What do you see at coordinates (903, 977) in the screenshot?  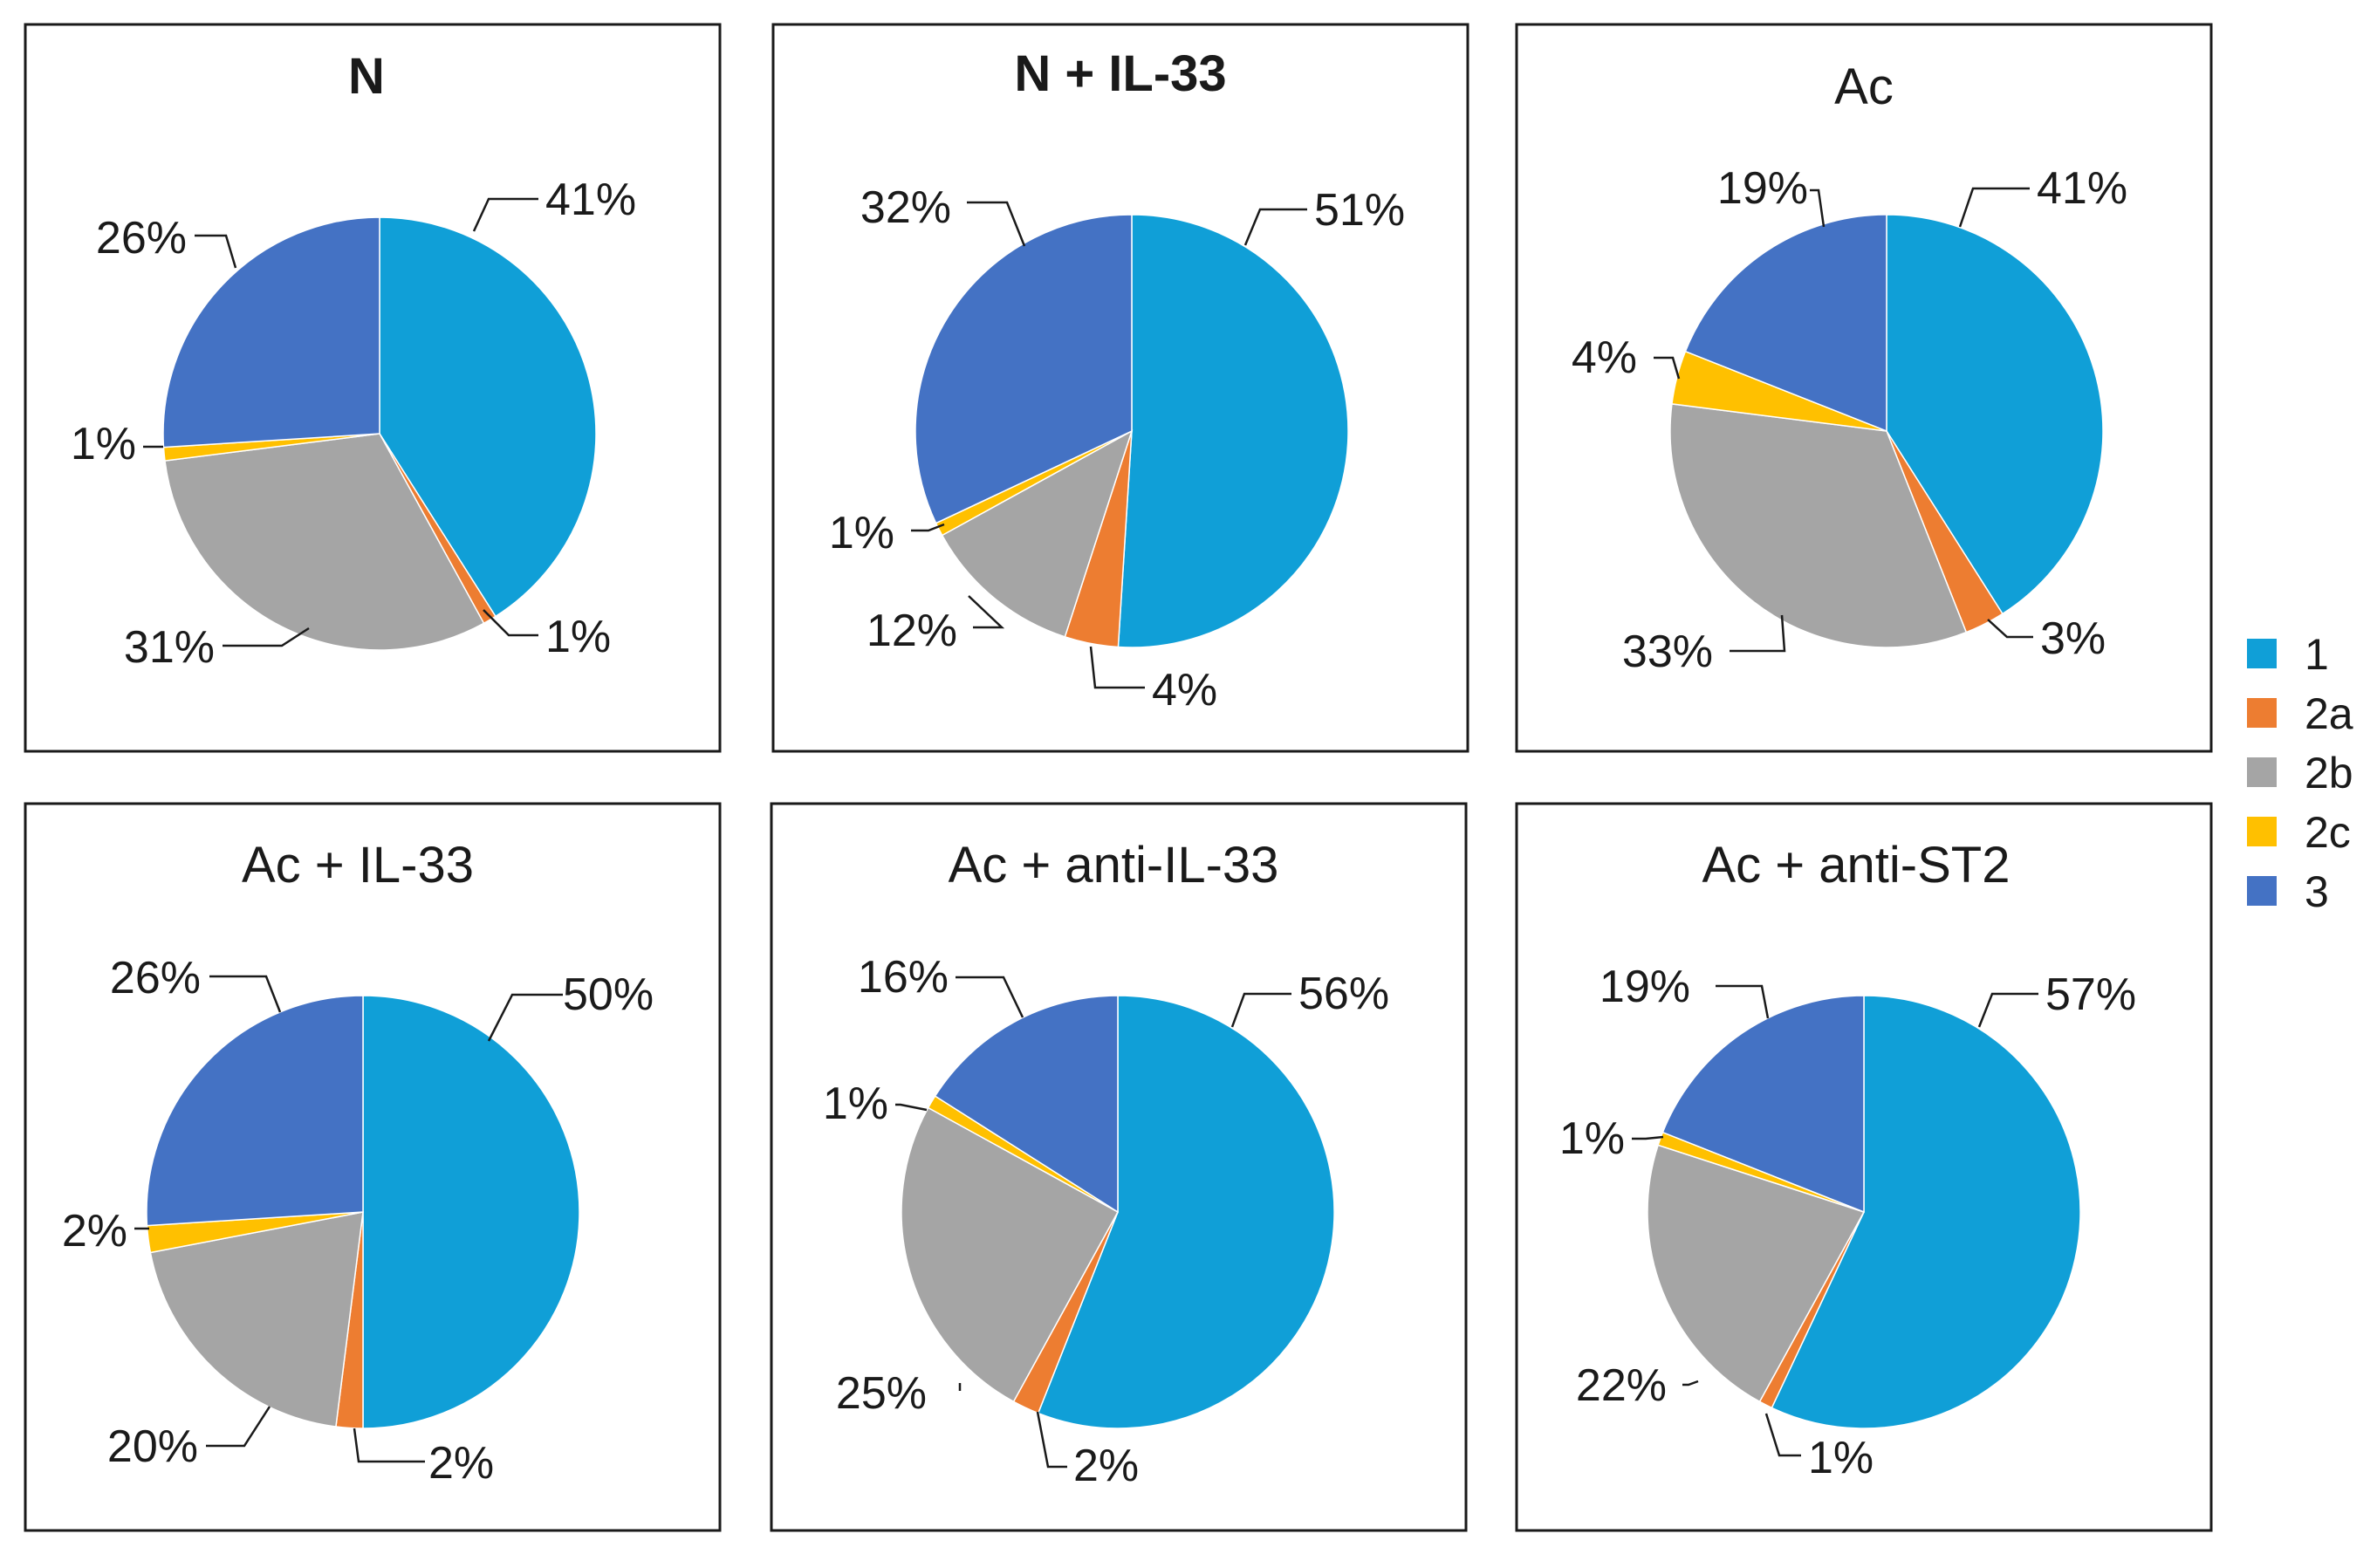 I see `data-label-3: 16%` at bounding box center [903, 977].